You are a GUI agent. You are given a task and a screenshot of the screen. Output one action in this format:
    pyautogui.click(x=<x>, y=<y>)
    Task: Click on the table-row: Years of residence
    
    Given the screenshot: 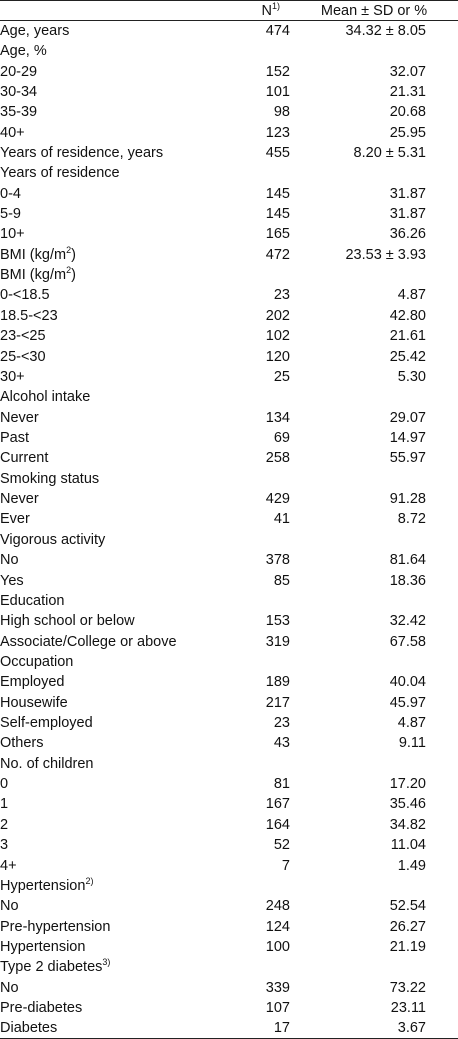 What is the action you would take?
    pyautogui.click(x=229, y=173)
    